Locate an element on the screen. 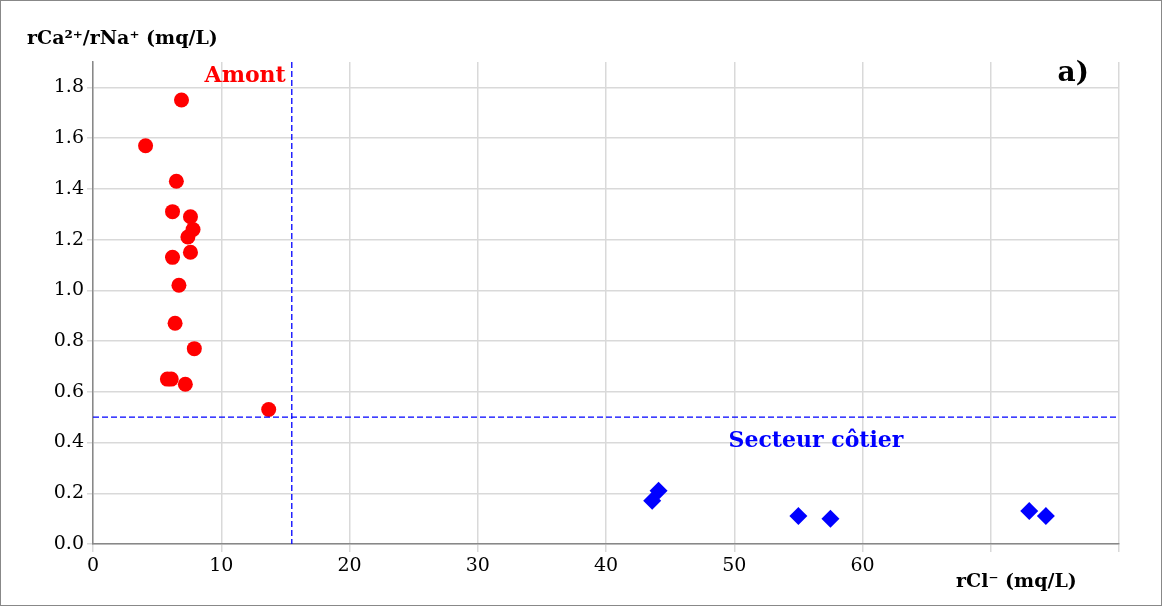 This screenshot has width=1162, height=606. y-tick-label: 1.0 is located at coordinates (68, 288).